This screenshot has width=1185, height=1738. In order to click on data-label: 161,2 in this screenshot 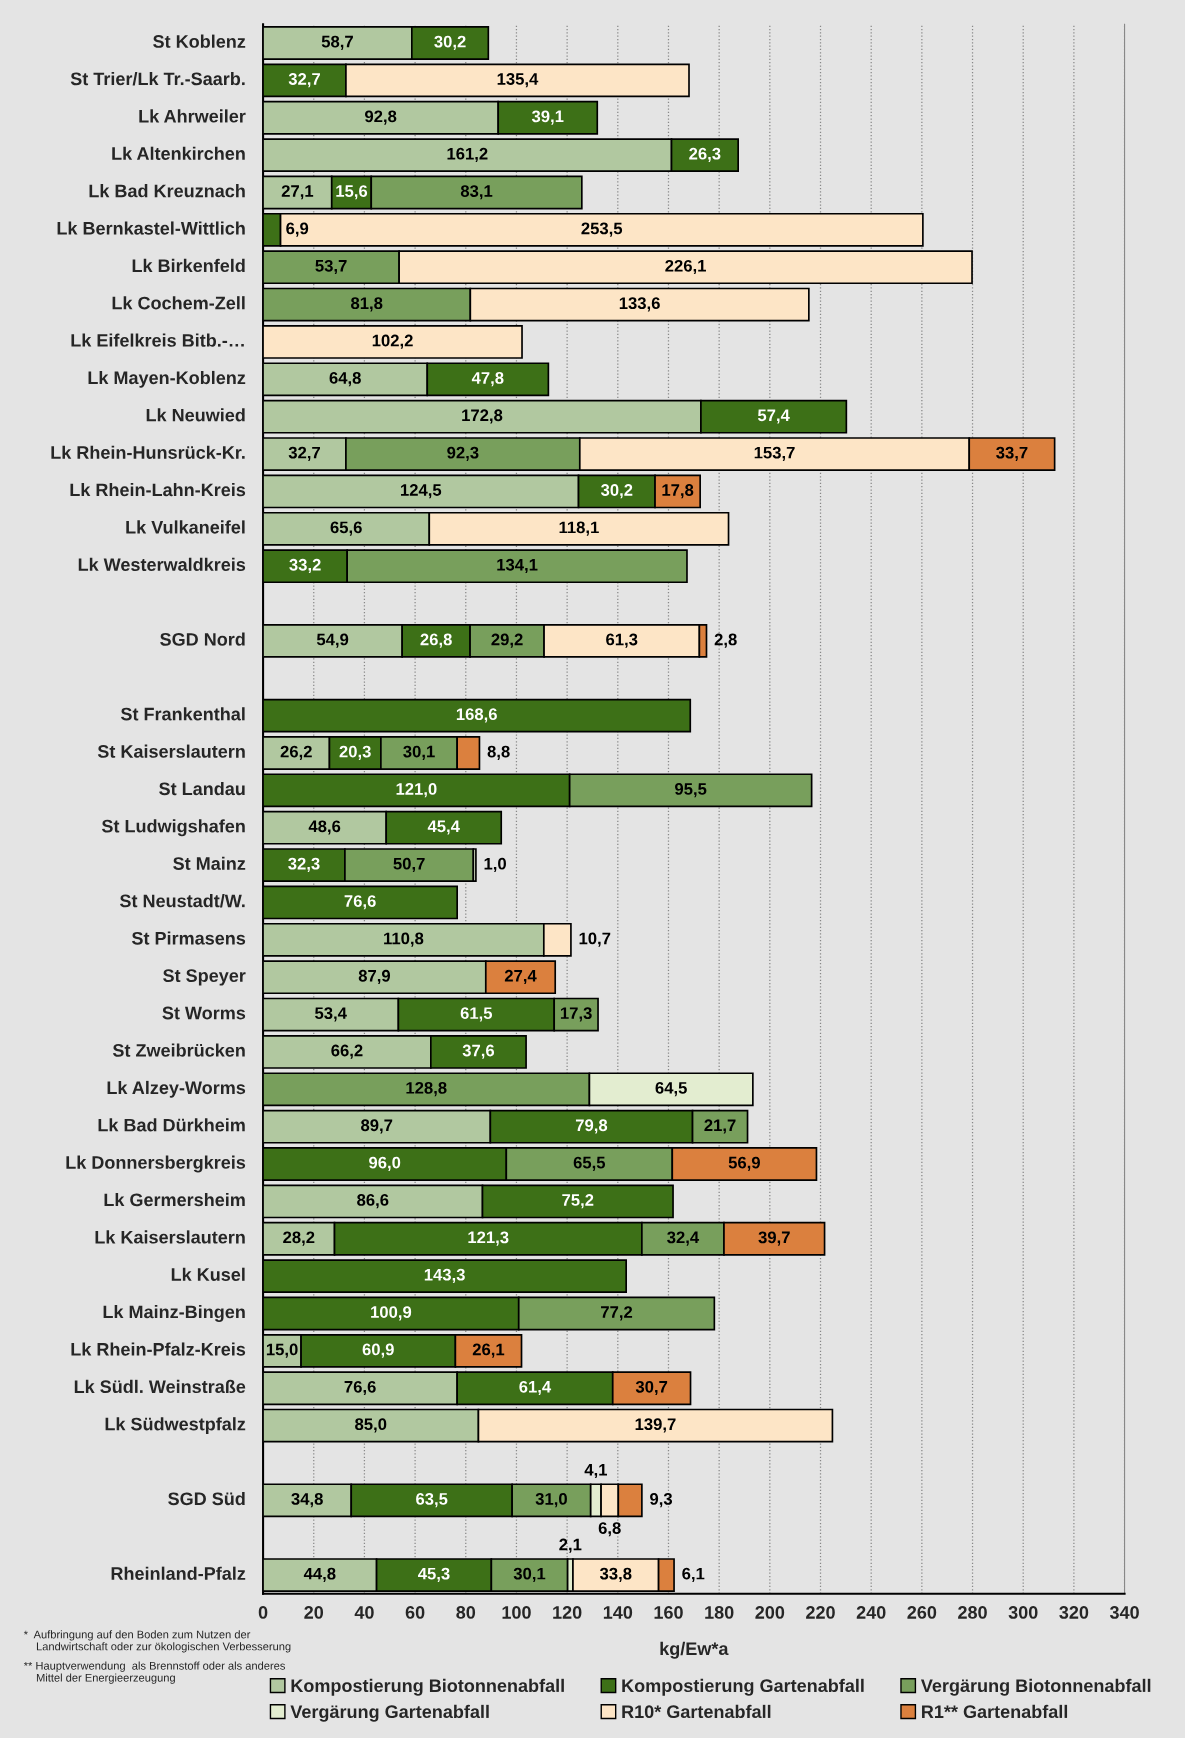, I will do `click(467, 155)`.